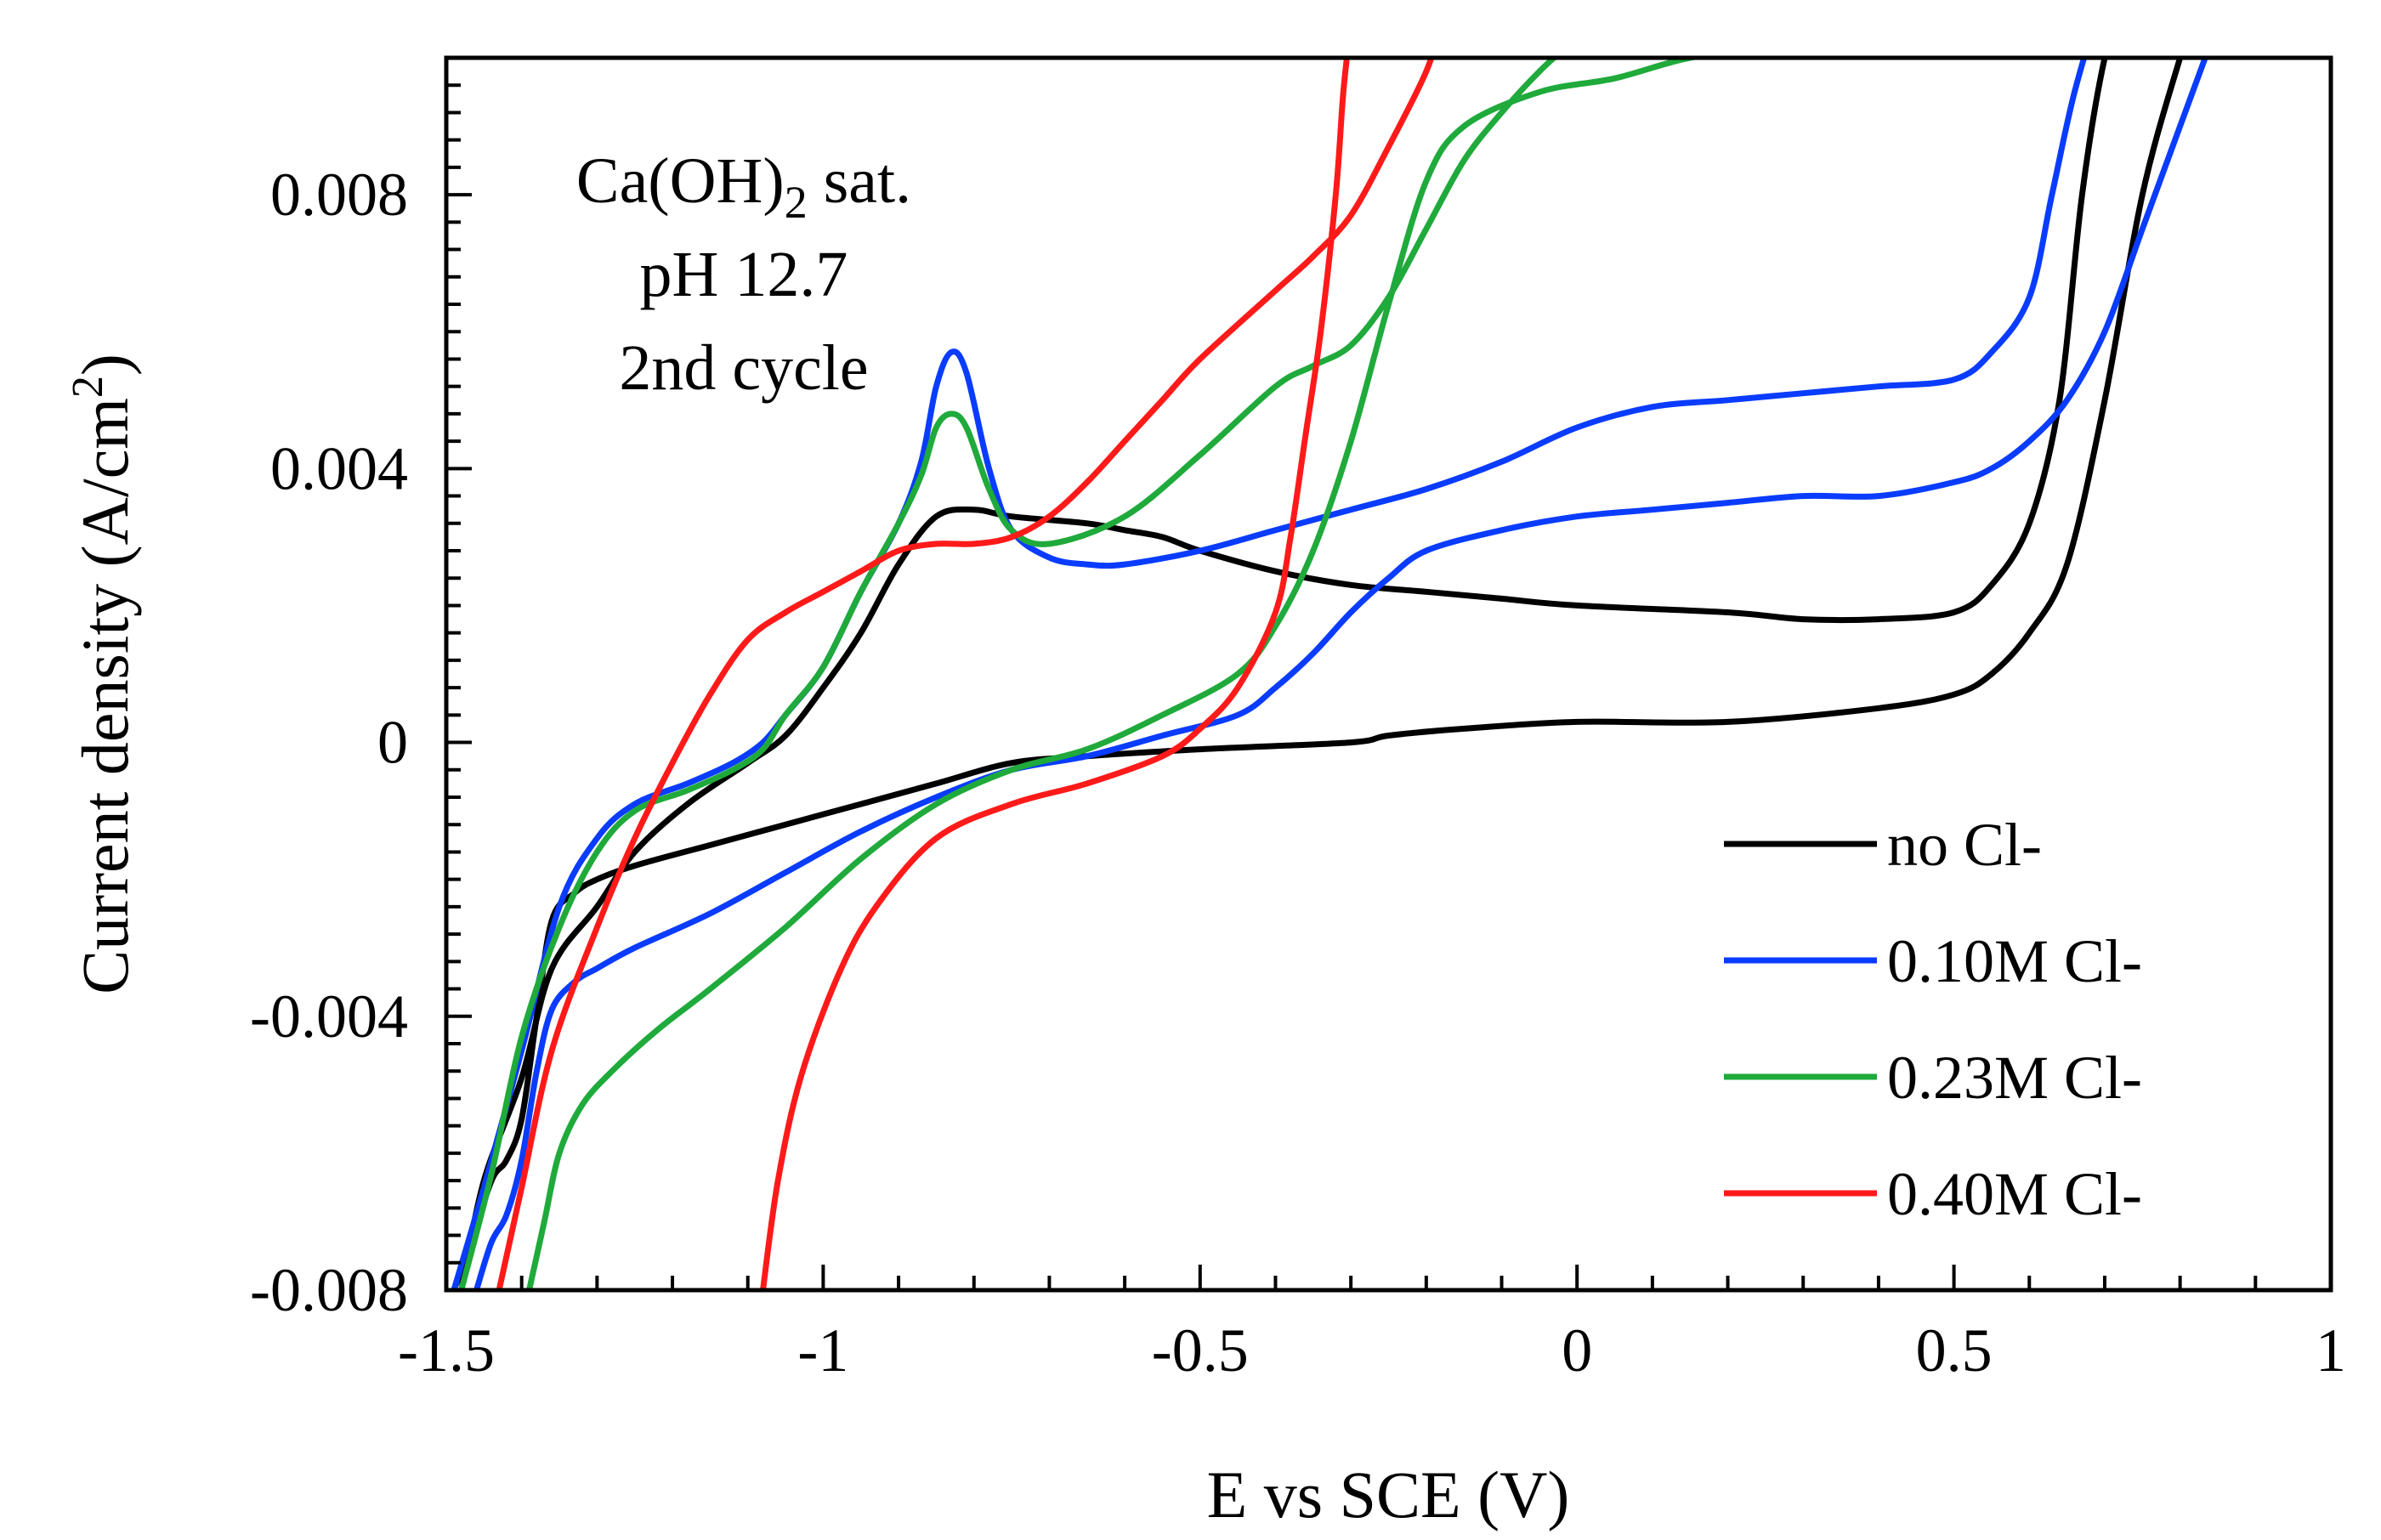  I want to click on y-axis-title-main: Current density (A/cm, so click(105, 696).